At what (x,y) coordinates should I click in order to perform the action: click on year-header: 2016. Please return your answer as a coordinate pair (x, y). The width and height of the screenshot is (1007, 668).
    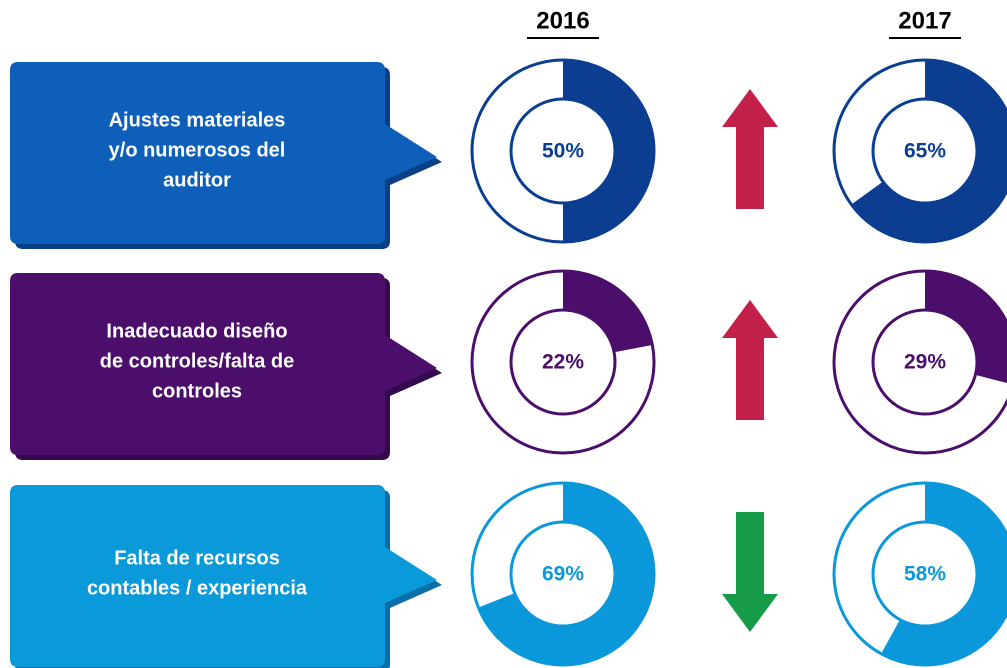
    Looking at the image, I should click on (562, 20).